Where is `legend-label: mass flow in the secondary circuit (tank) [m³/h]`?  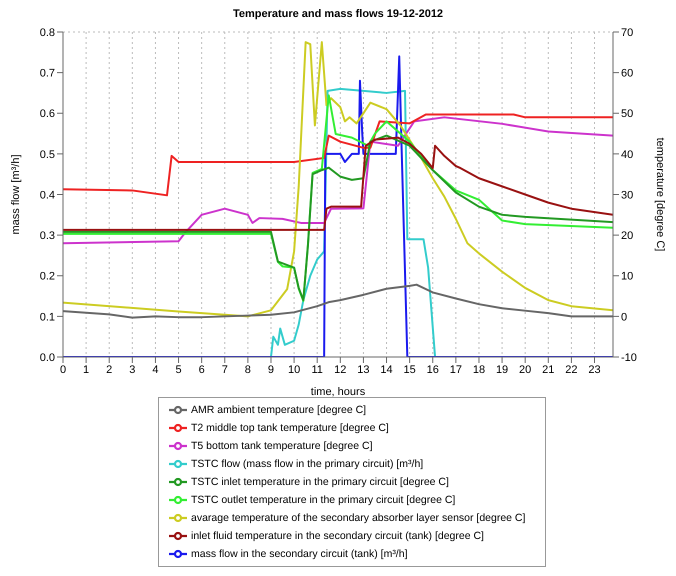
legend-label: mass flow in the secondary circuit (tank) [m³/h] is located at coordinates (299, 554).